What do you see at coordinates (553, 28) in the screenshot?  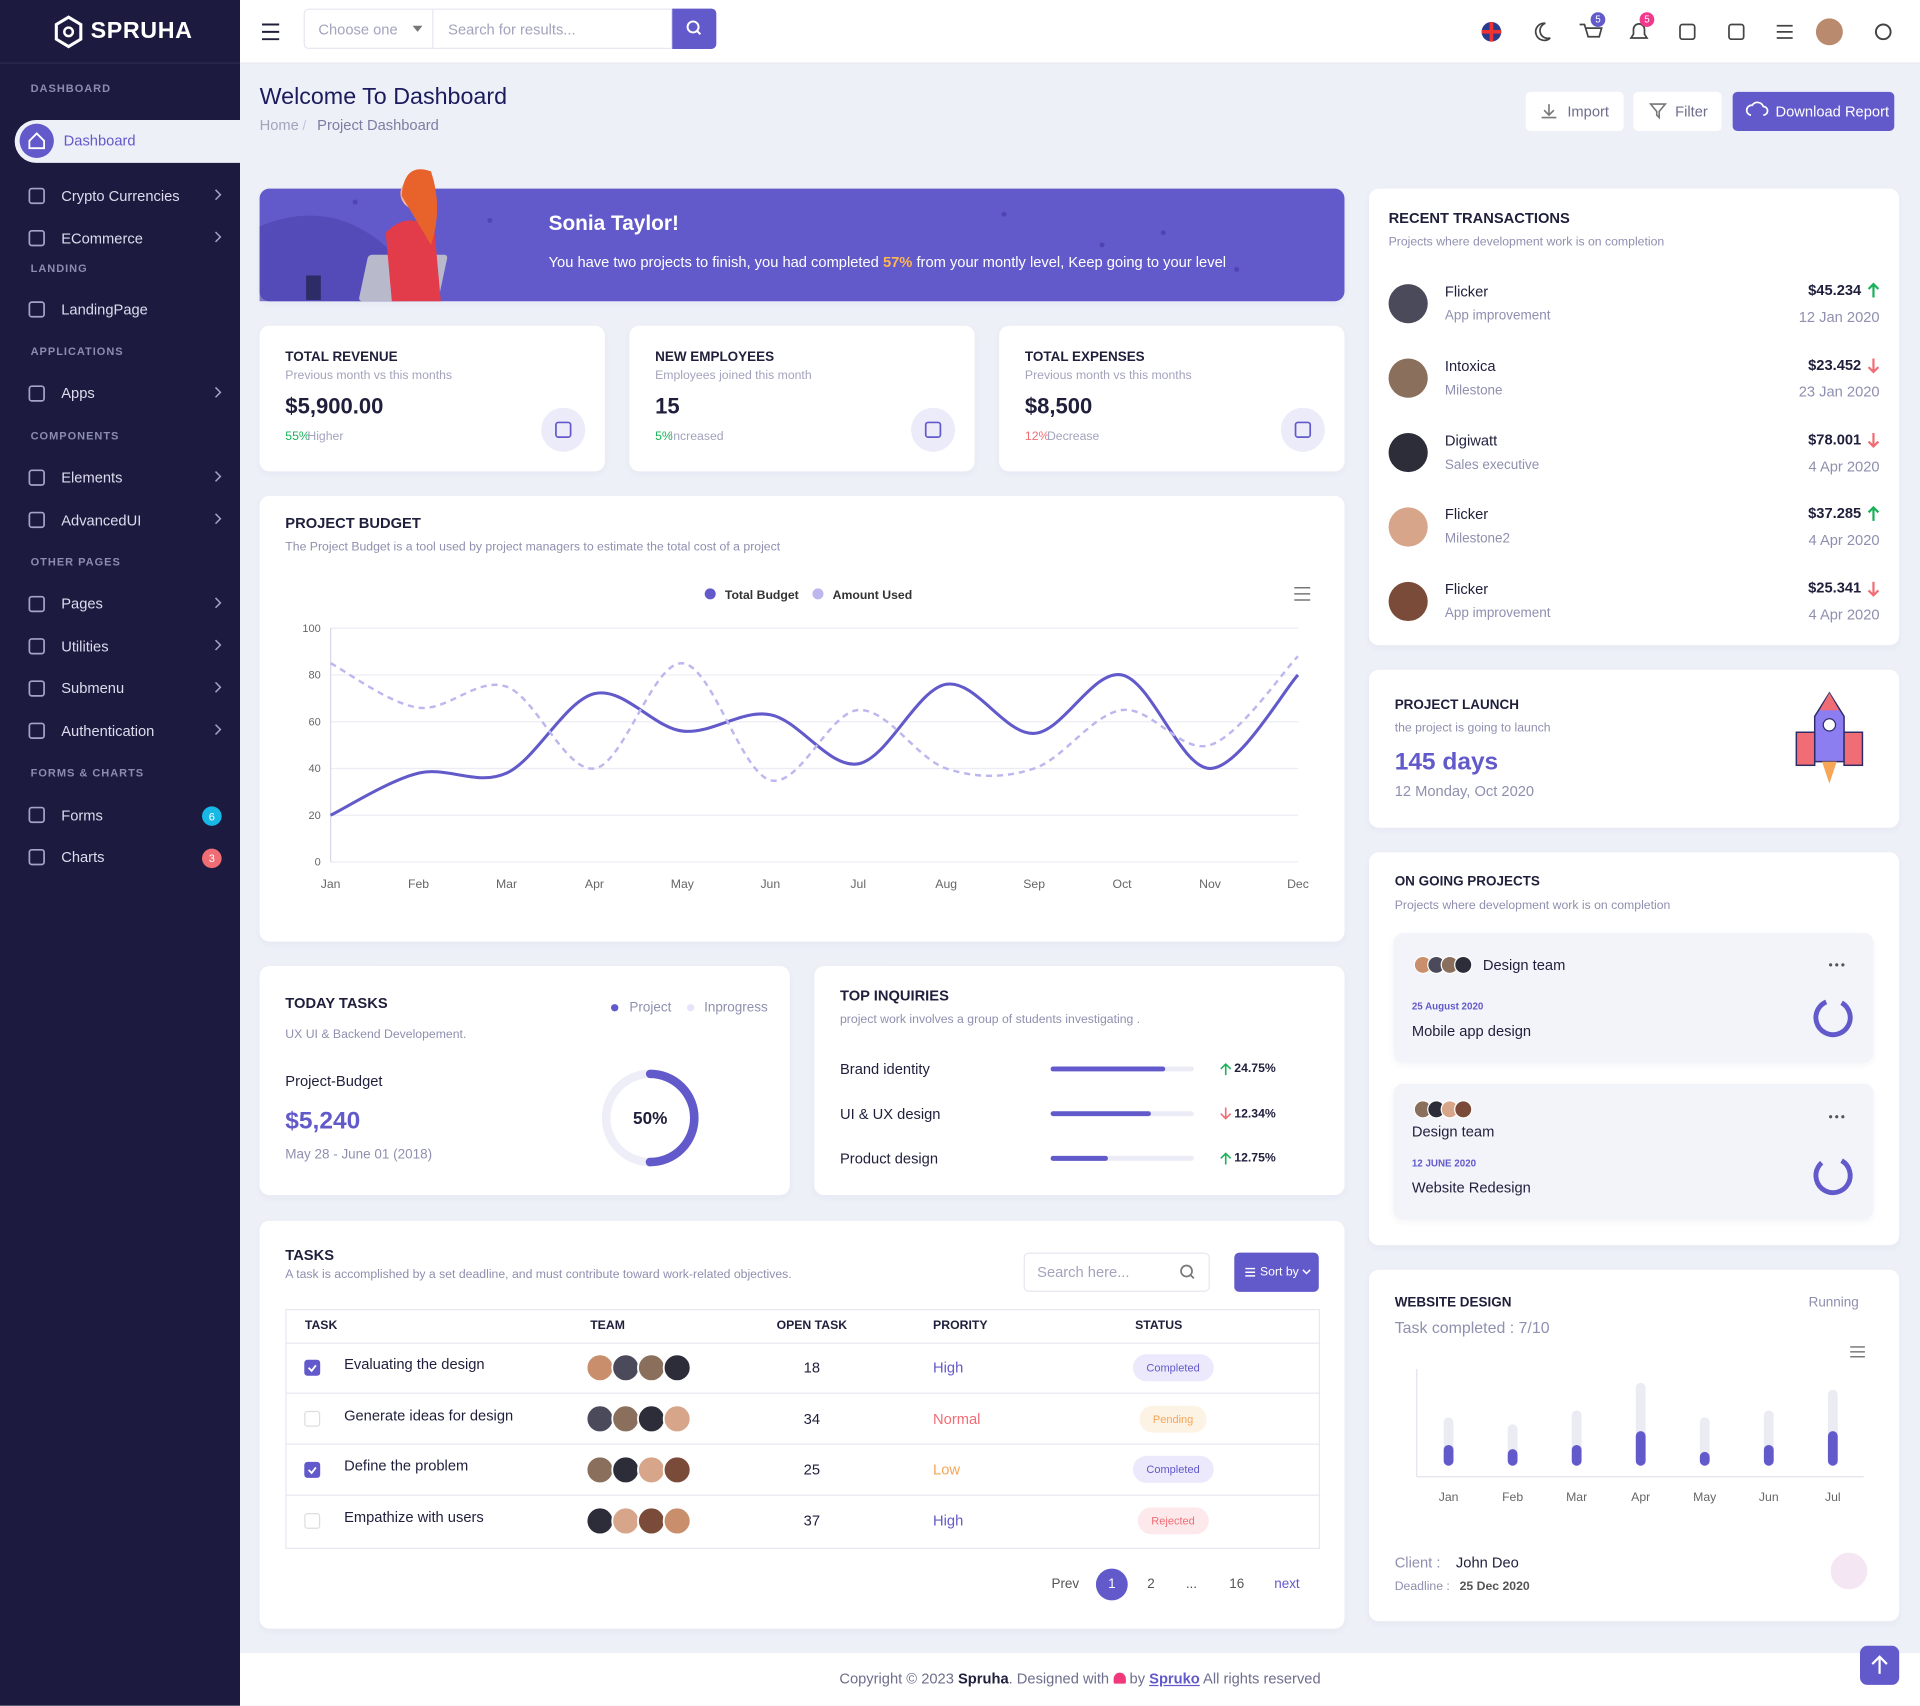 I see `search-input` at bounding box center [553, 28].